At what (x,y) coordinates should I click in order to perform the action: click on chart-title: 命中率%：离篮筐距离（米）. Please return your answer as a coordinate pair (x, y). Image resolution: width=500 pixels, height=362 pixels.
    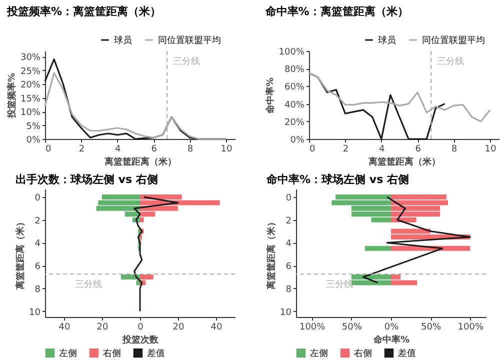
    Looking at the image, I should click on (336, 11).